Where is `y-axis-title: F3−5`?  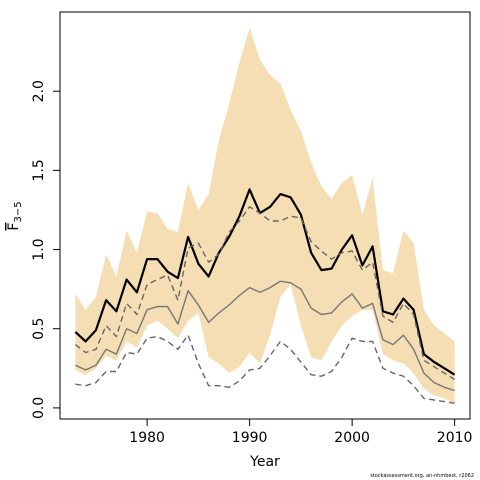 y-axis-title: F3−5 is located at coordinates (15, 215).